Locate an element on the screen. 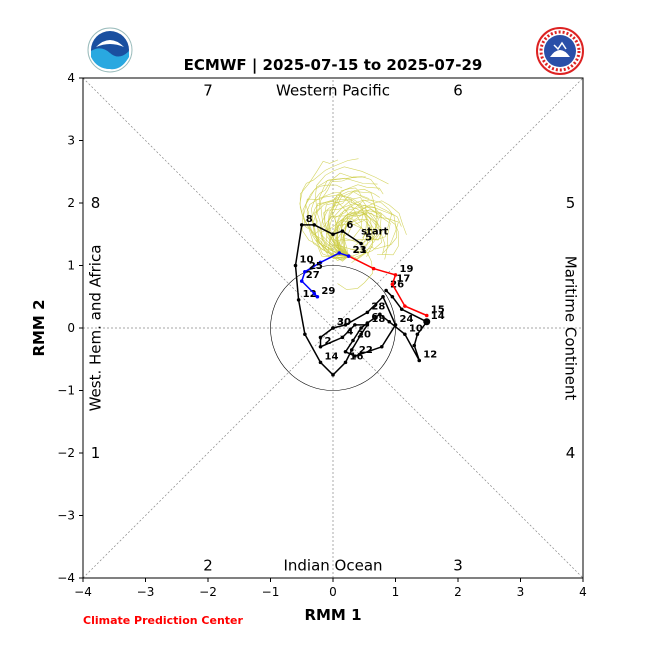 The width and height of the screenshot is (650, 650). region-label-top: Western Pacific is located at coordinates (333, 91).